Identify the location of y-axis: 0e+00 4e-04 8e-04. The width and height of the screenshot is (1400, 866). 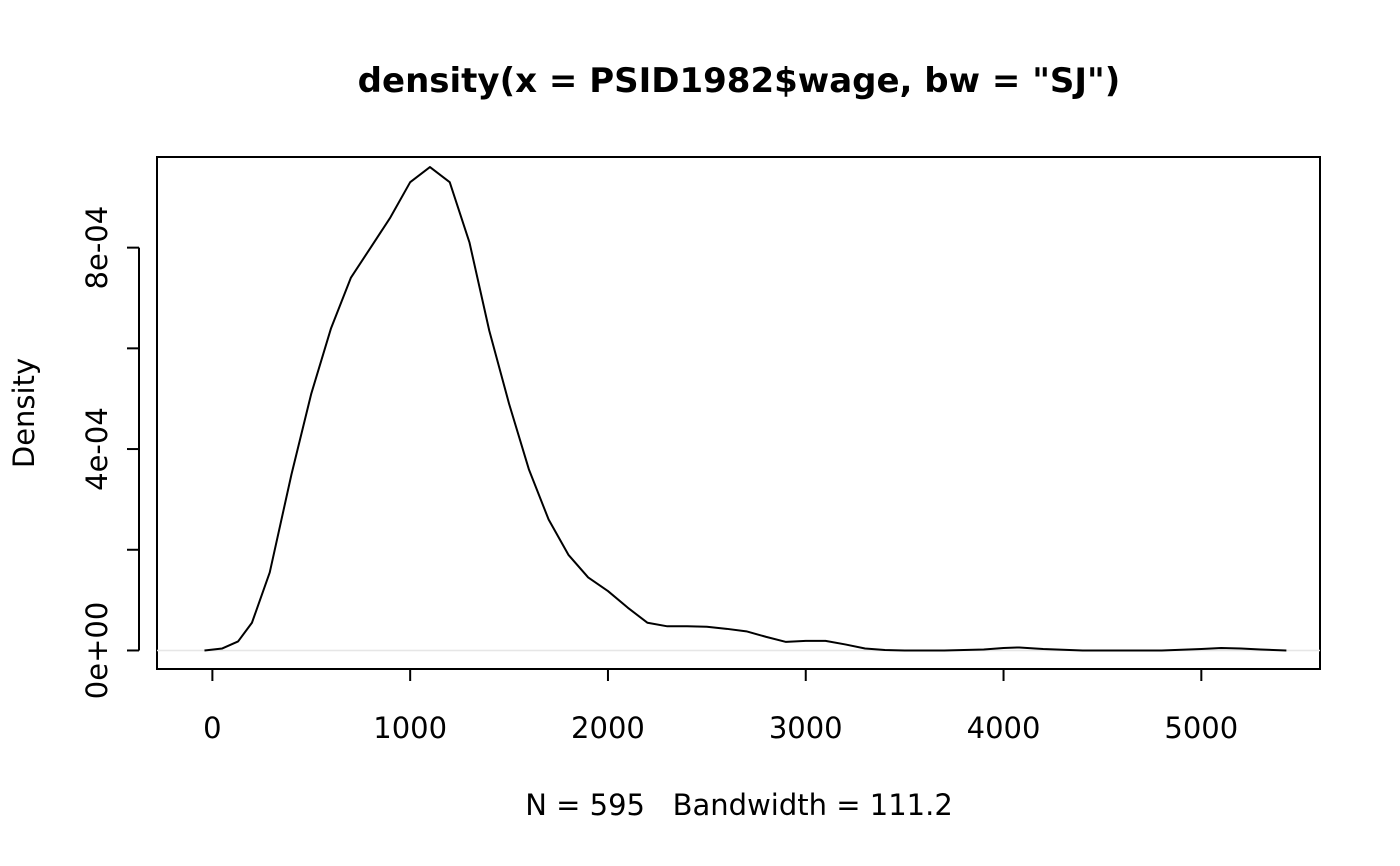
(110, 453).